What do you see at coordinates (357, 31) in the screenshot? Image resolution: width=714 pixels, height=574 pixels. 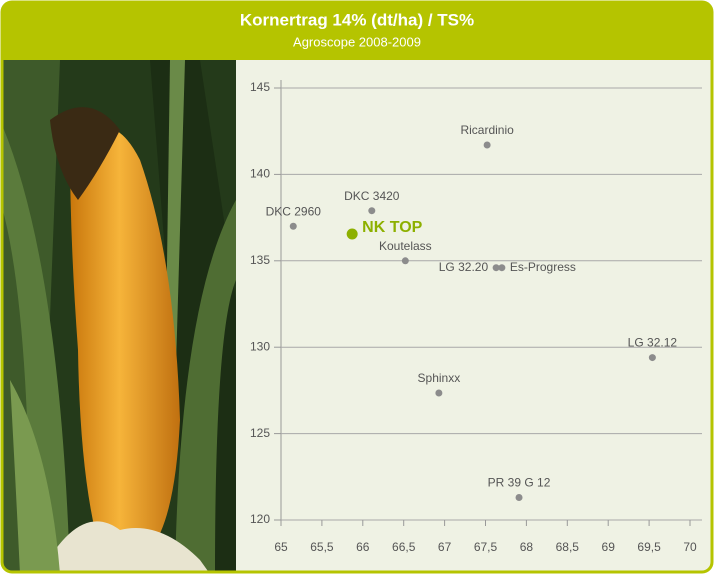 I see `header` at bounding box center [357, 31].